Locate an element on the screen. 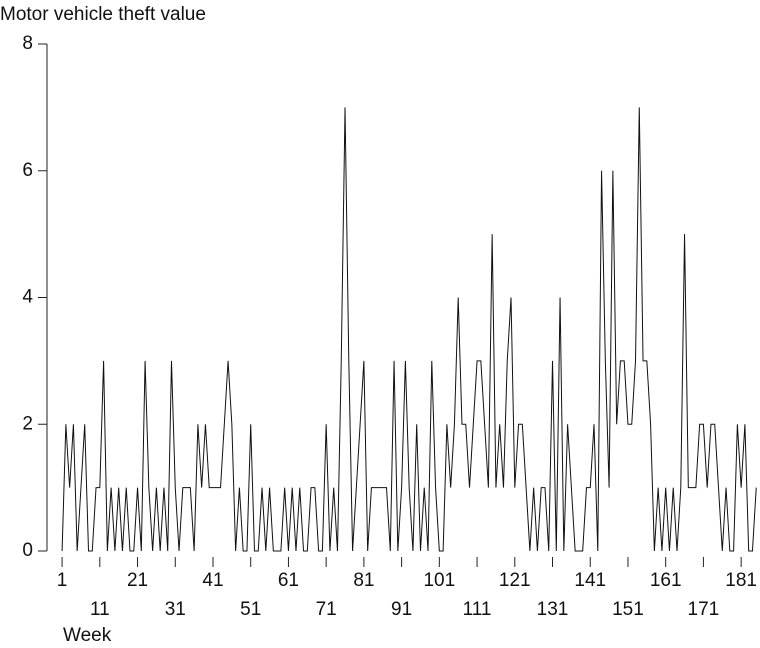  x-tick-label: 51 is located at coordinates (250, 609).